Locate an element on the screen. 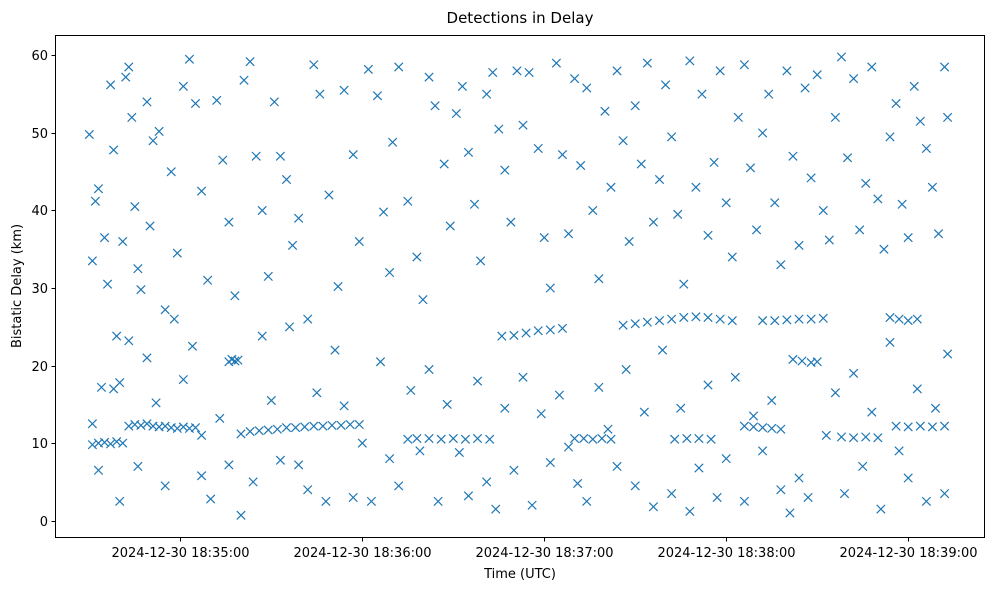 This screenshot has height=590, width=989. x-tick-label: 2024-12-30 18:38:00 is located at coordinates (726, 553).